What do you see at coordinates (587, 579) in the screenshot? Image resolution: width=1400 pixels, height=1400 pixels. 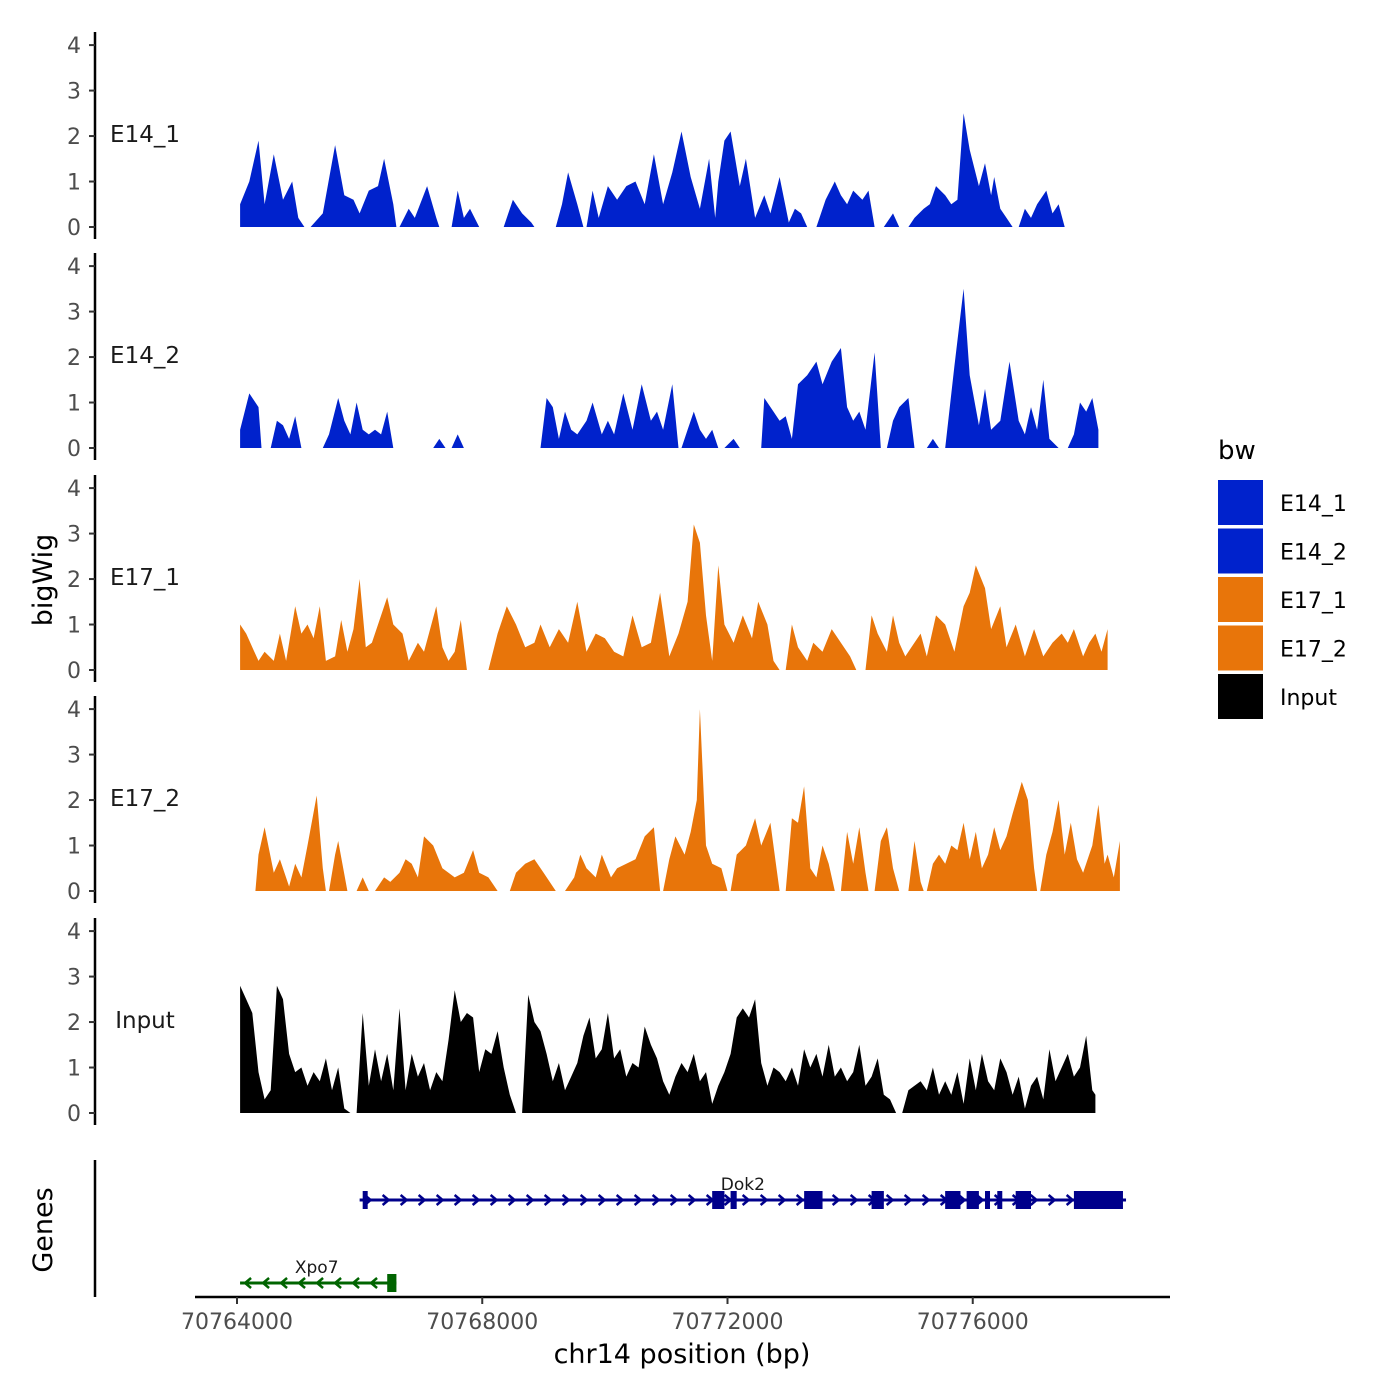 I see `track-e17_1: 0 1 2 3 4 E17_1` at bounding box center [587, 579].